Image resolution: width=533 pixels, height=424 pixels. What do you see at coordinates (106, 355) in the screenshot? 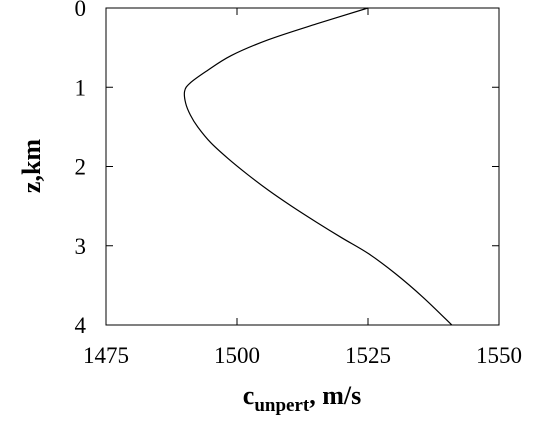
I see `x-tick-label: 1475` at bounding box center [106, 355].